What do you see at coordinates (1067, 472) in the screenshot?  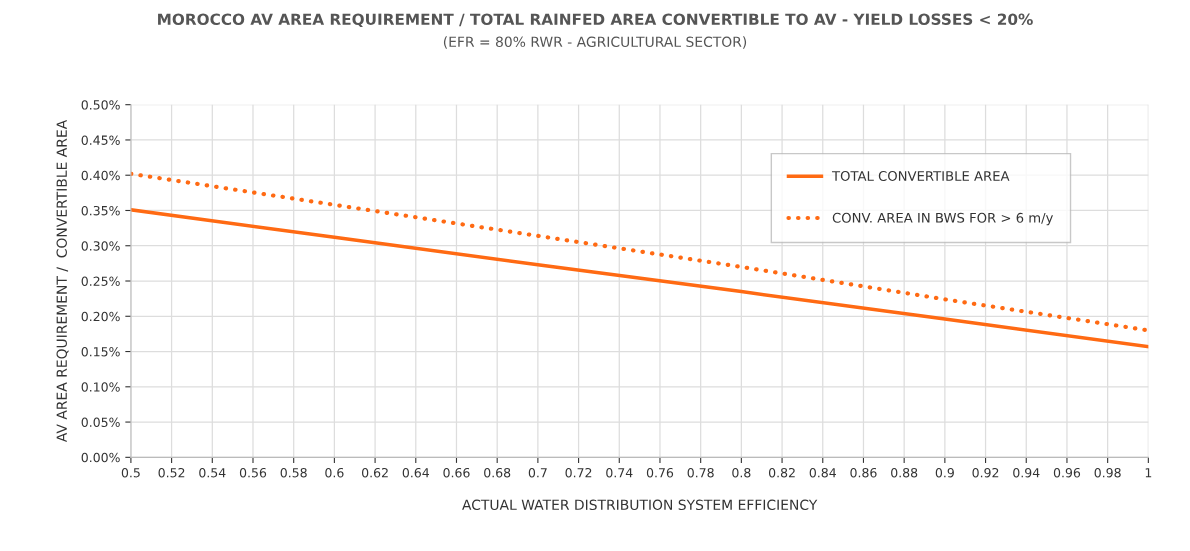 I see `x-tick-label: 0.96` at bounding box center [1067, 472].